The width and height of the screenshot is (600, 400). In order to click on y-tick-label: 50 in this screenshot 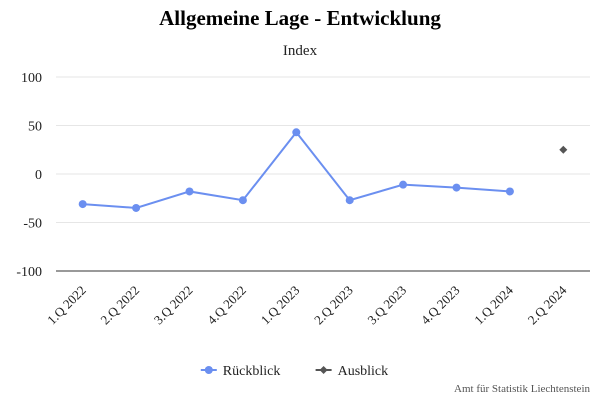, I will do `click(35, 127)`.